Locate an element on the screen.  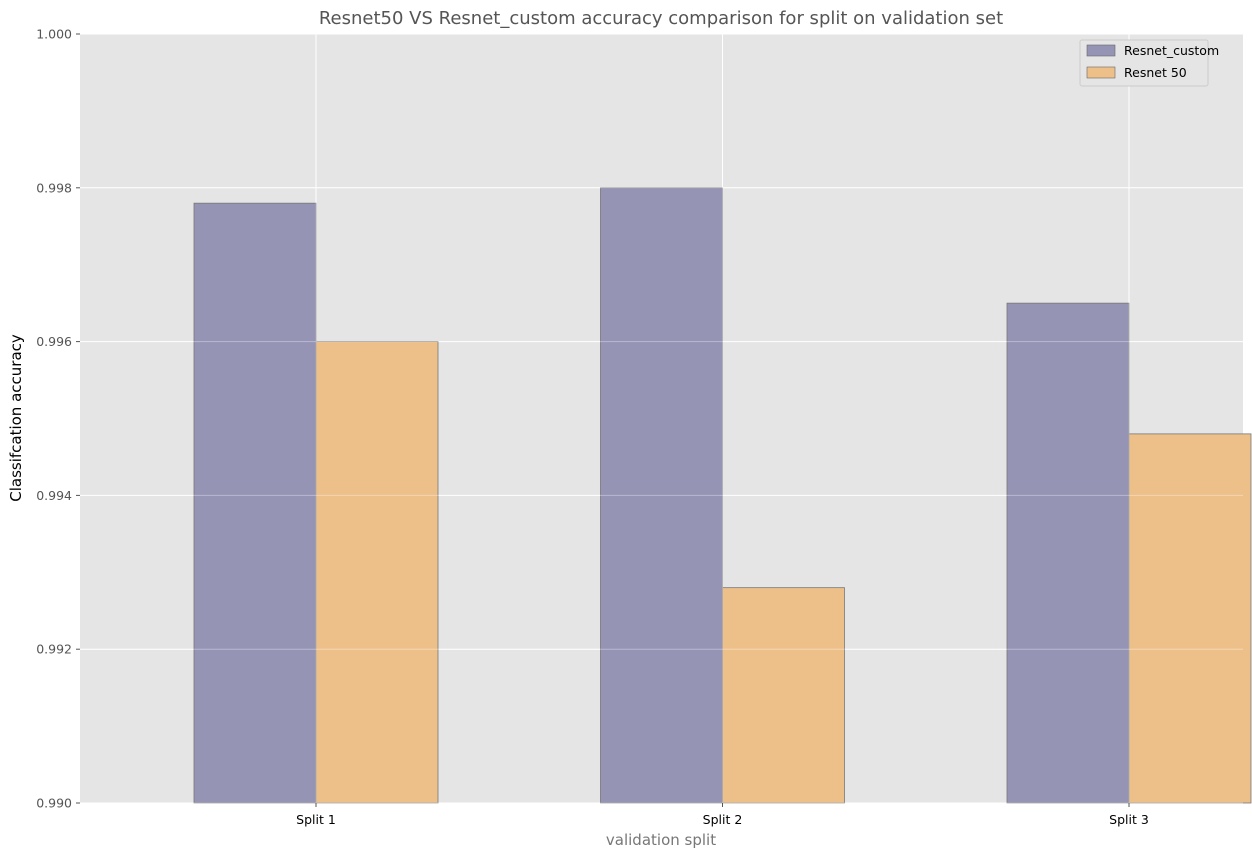
y-tick-label: 0.998 is located at coordinates (54, 187).